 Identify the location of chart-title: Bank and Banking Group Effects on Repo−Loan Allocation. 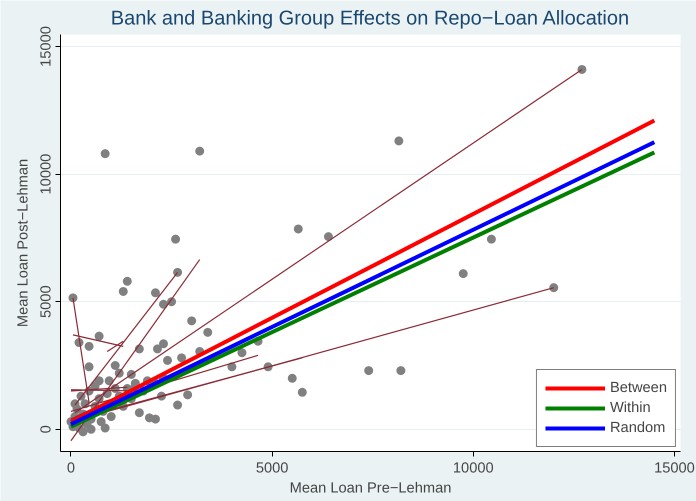
(370, 19).